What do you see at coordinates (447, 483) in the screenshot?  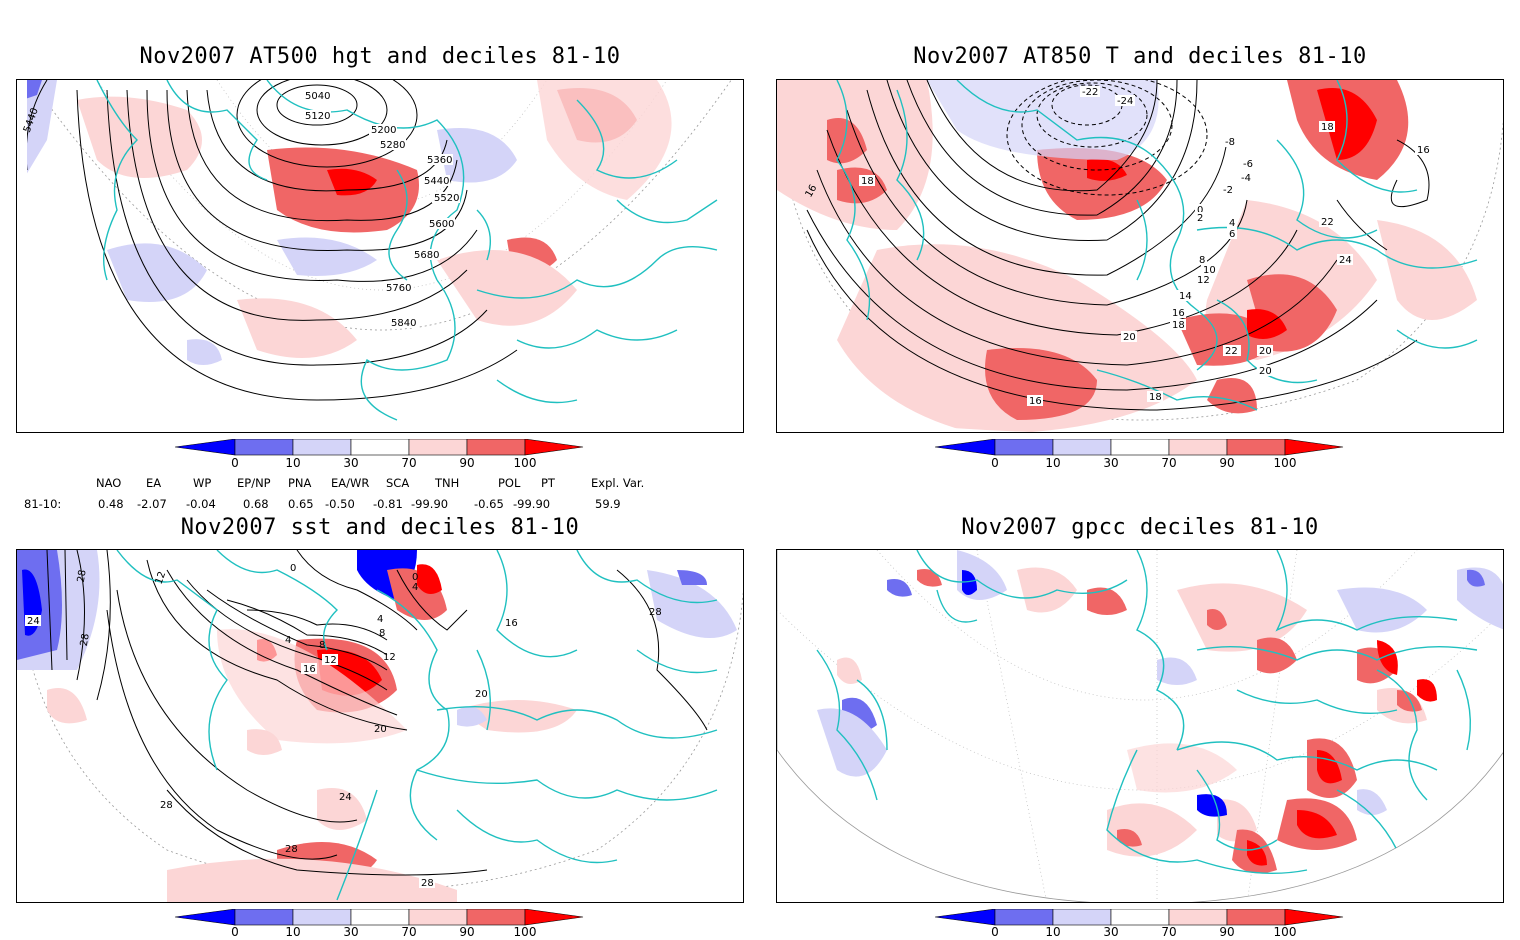 I see `index-header: TNH` at bounding box center [447, 483].